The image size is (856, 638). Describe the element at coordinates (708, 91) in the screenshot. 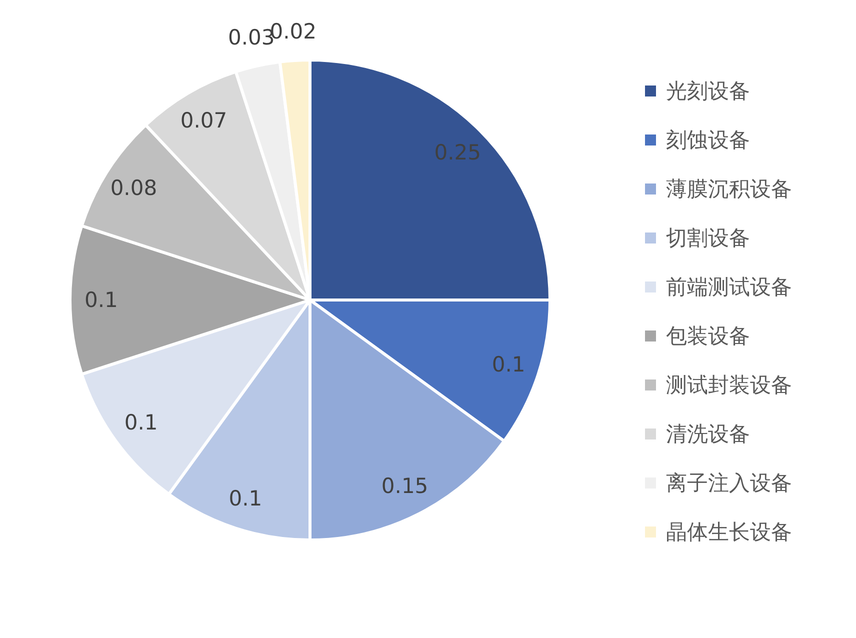

I see `legend-label: 光刻设备` at that location.